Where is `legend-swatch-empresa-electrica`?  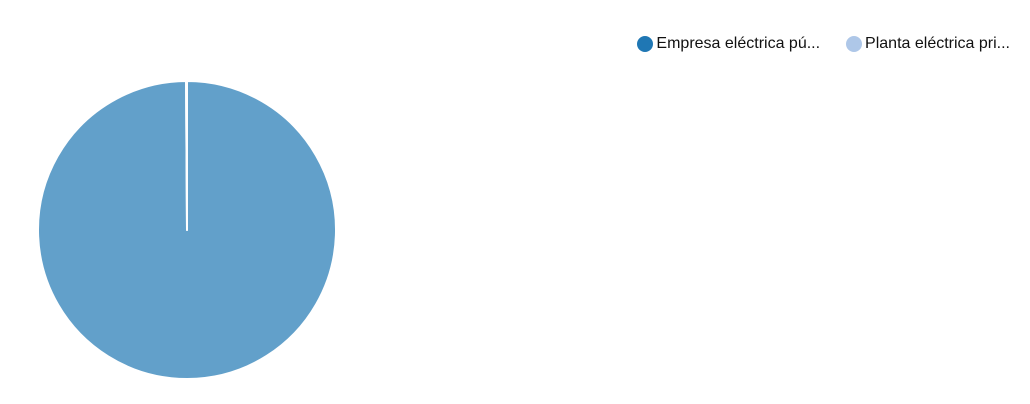
legend-swatch-empresa-electrica is located at coordinates (645, 44).